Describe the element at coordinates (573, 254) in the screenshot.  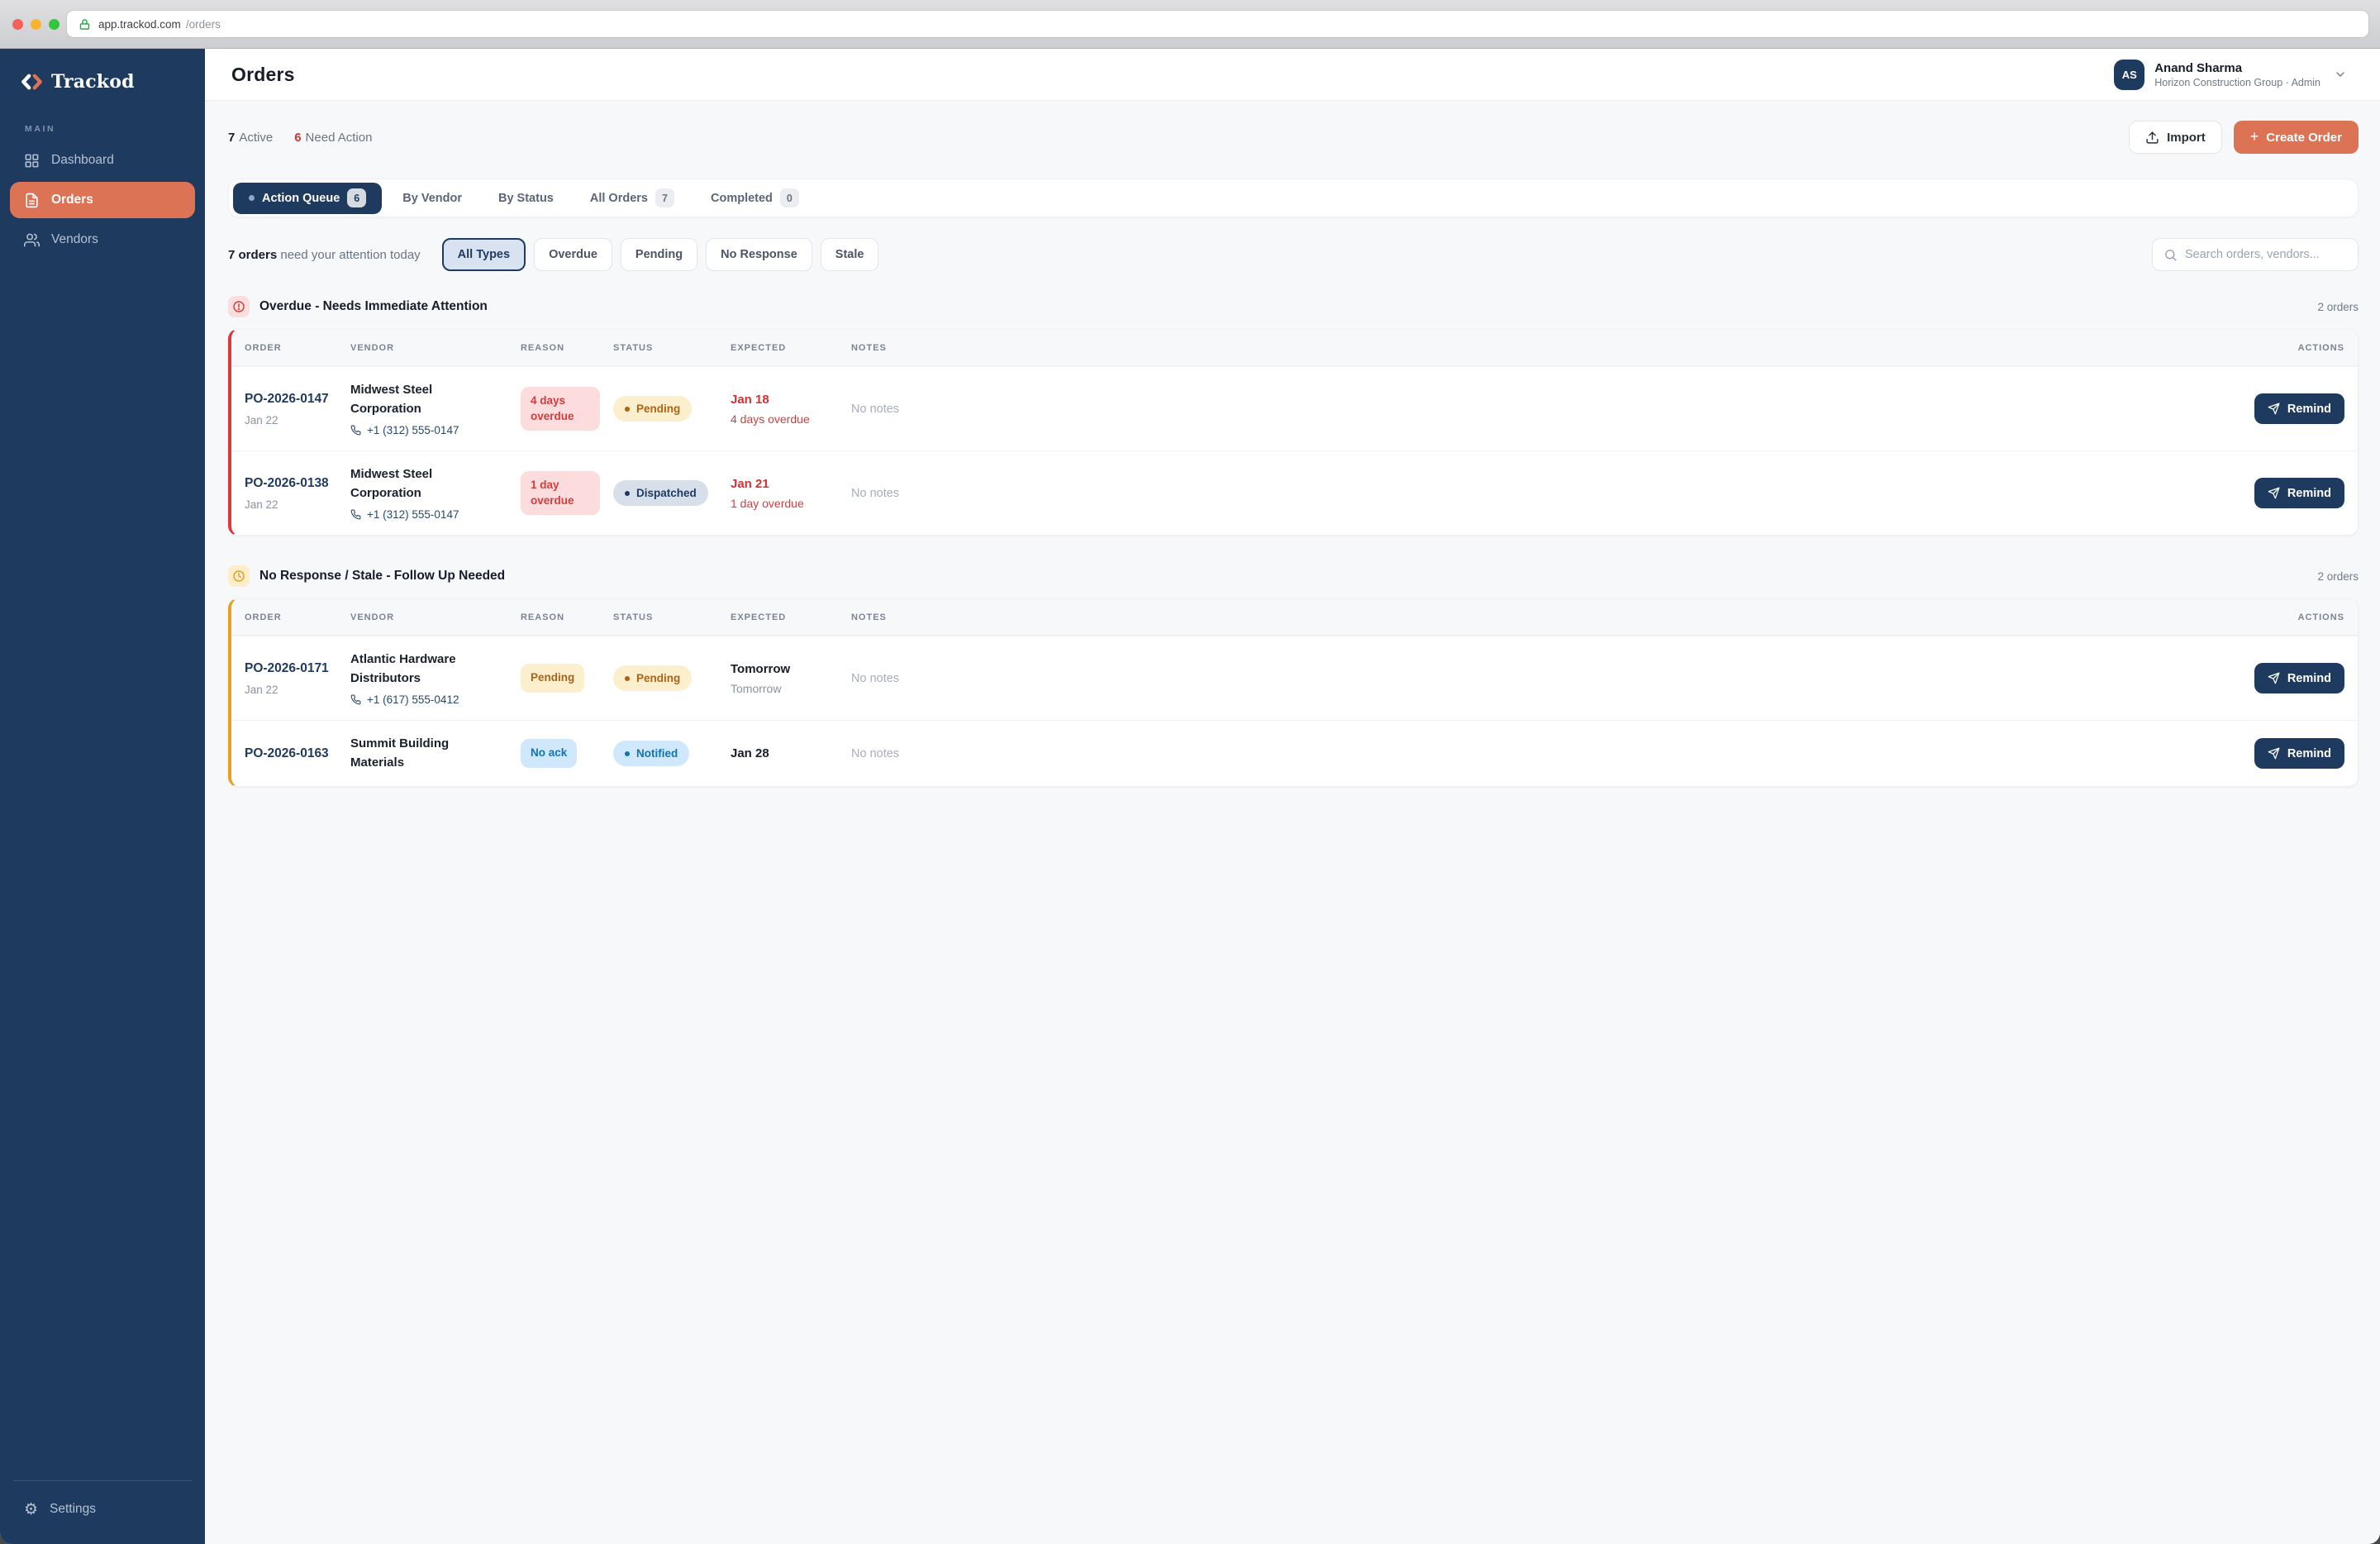
I see `filter-chip-overdue: Overdue` at that location.